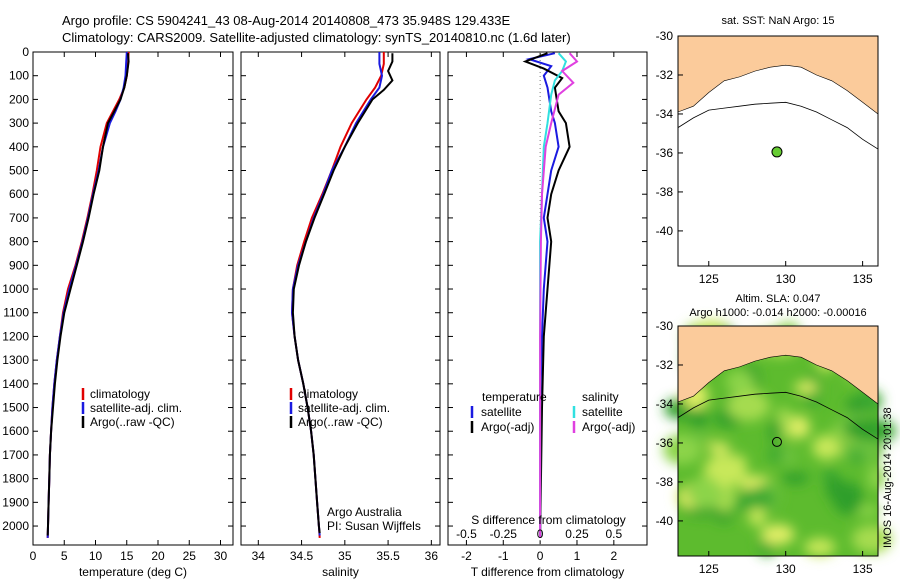  I want to click on x-tick-label: -1, so click(503, 556).